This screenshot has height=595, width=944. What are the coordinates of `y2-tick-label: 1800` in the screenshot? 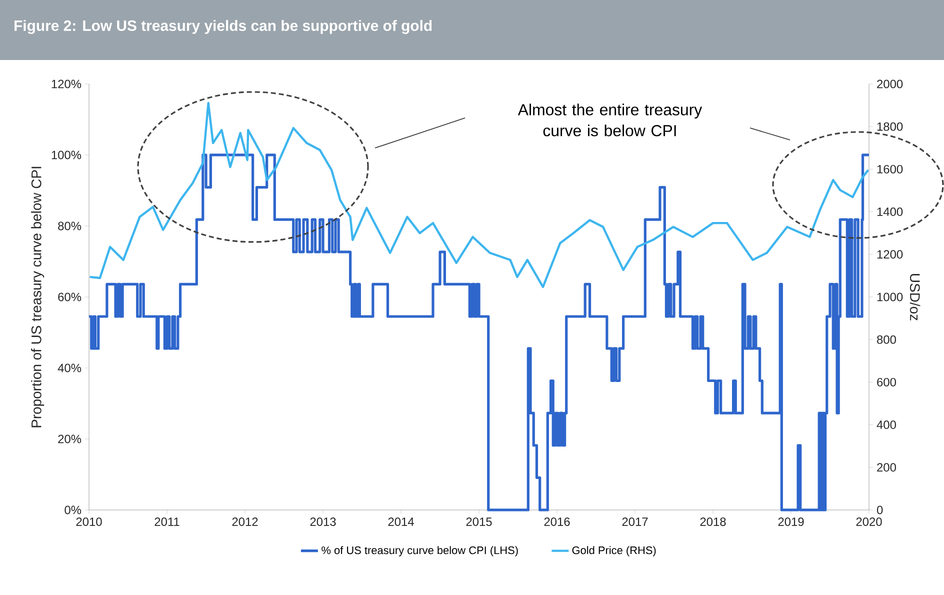 It's located at (890, 126).